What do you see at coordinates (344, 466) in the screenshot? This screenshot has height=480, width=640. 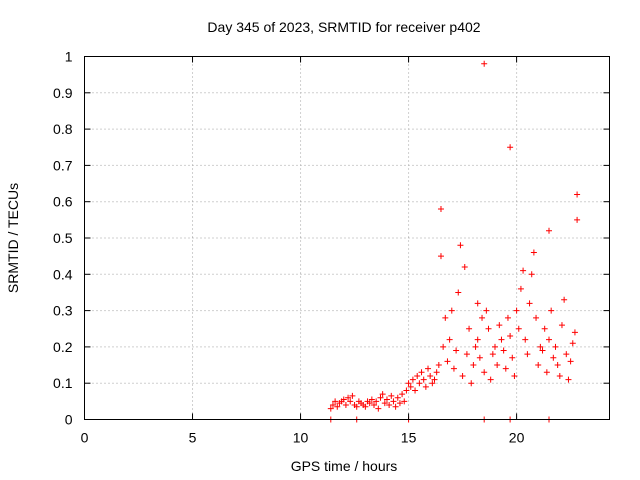 I see `x-axis-label: GPS time / hours` at bounding box center [344, 466].